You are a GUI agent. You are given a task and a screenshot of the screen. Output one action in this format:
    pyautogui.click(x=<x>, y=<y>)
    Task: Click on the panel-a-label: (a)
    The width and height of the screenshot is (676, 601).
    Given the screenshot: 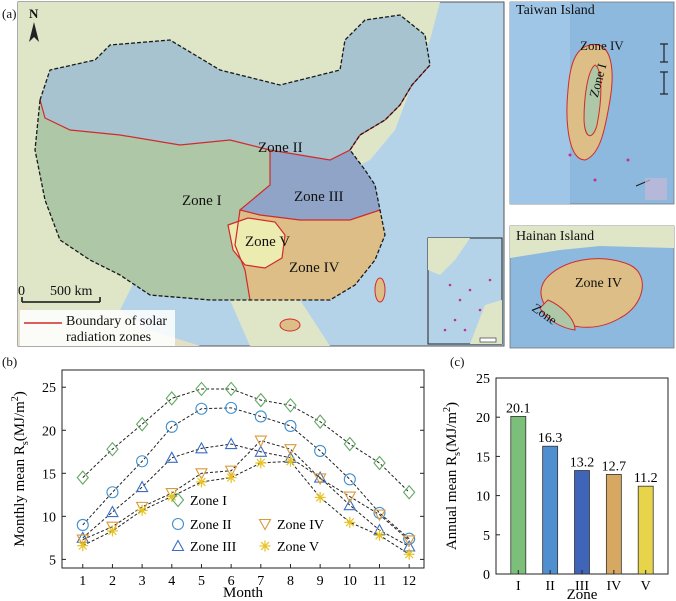 What is the action you would take?
    pyautogui.click(x=9, y=13)
    